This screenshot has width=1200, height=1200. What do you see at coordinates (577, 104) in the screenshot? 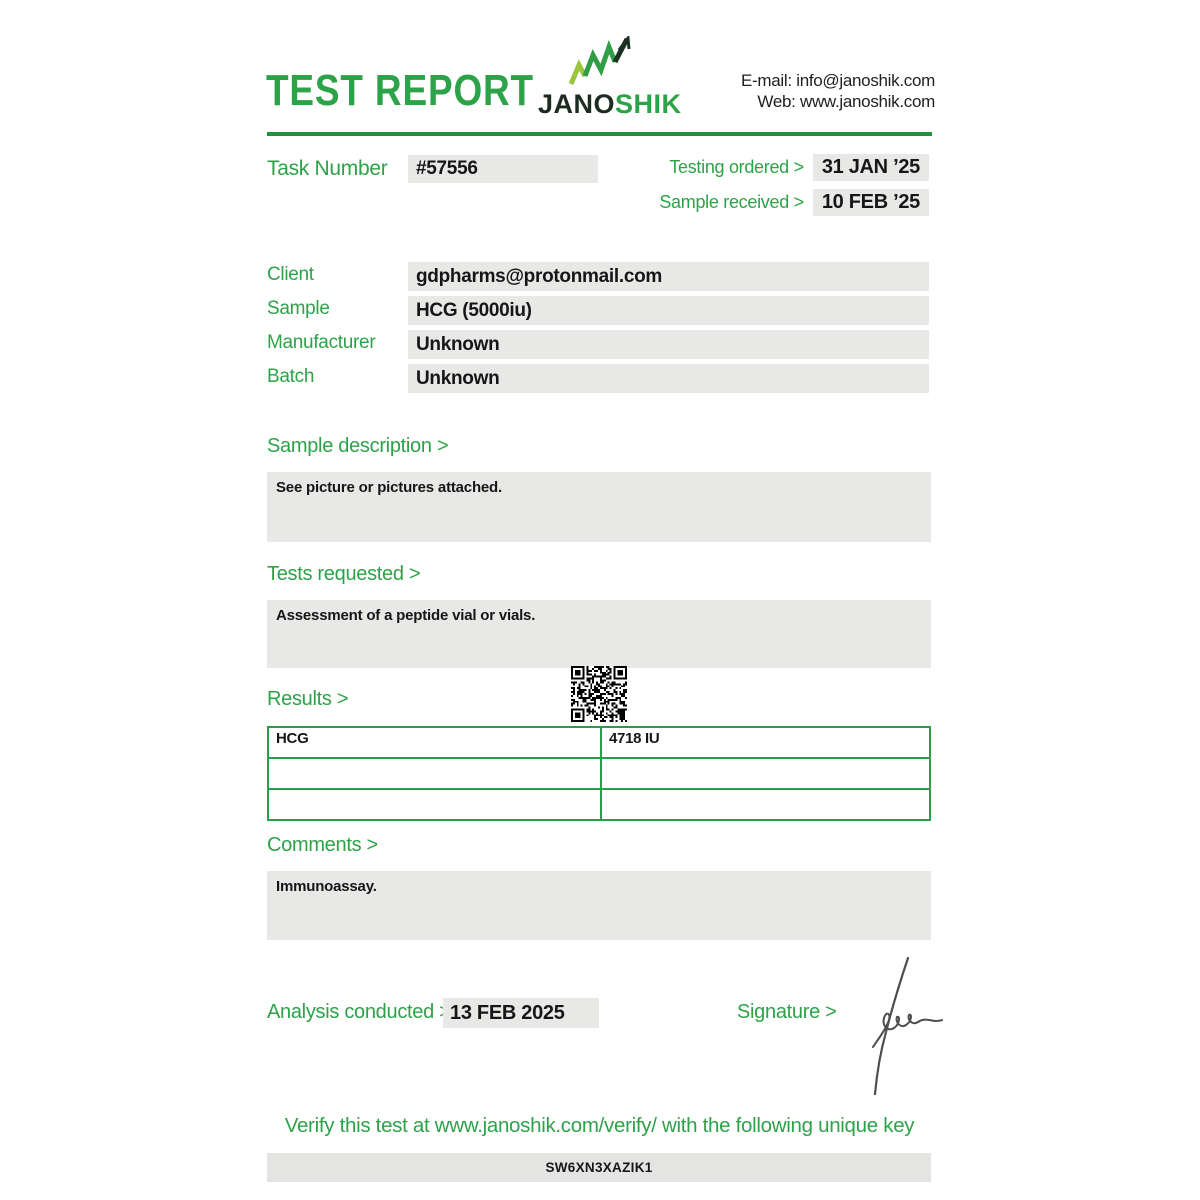
I see `logo-text-dark: JANO` at bounding box center [577, 104].